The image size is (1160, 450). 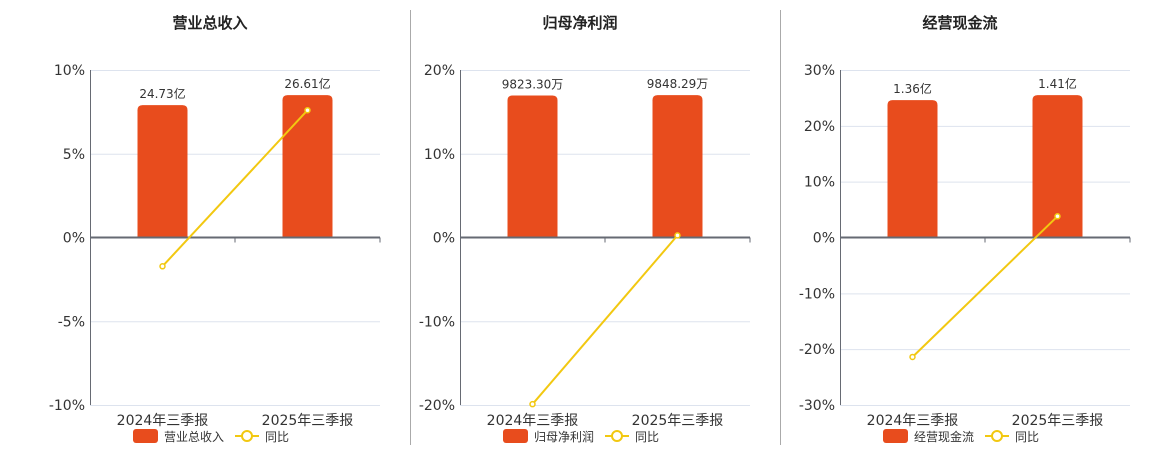 What do you see at coordinates (162, 93) in the screenshot?
I see `bar-data-label: 24.73亿` at bounding box center [162, 93].